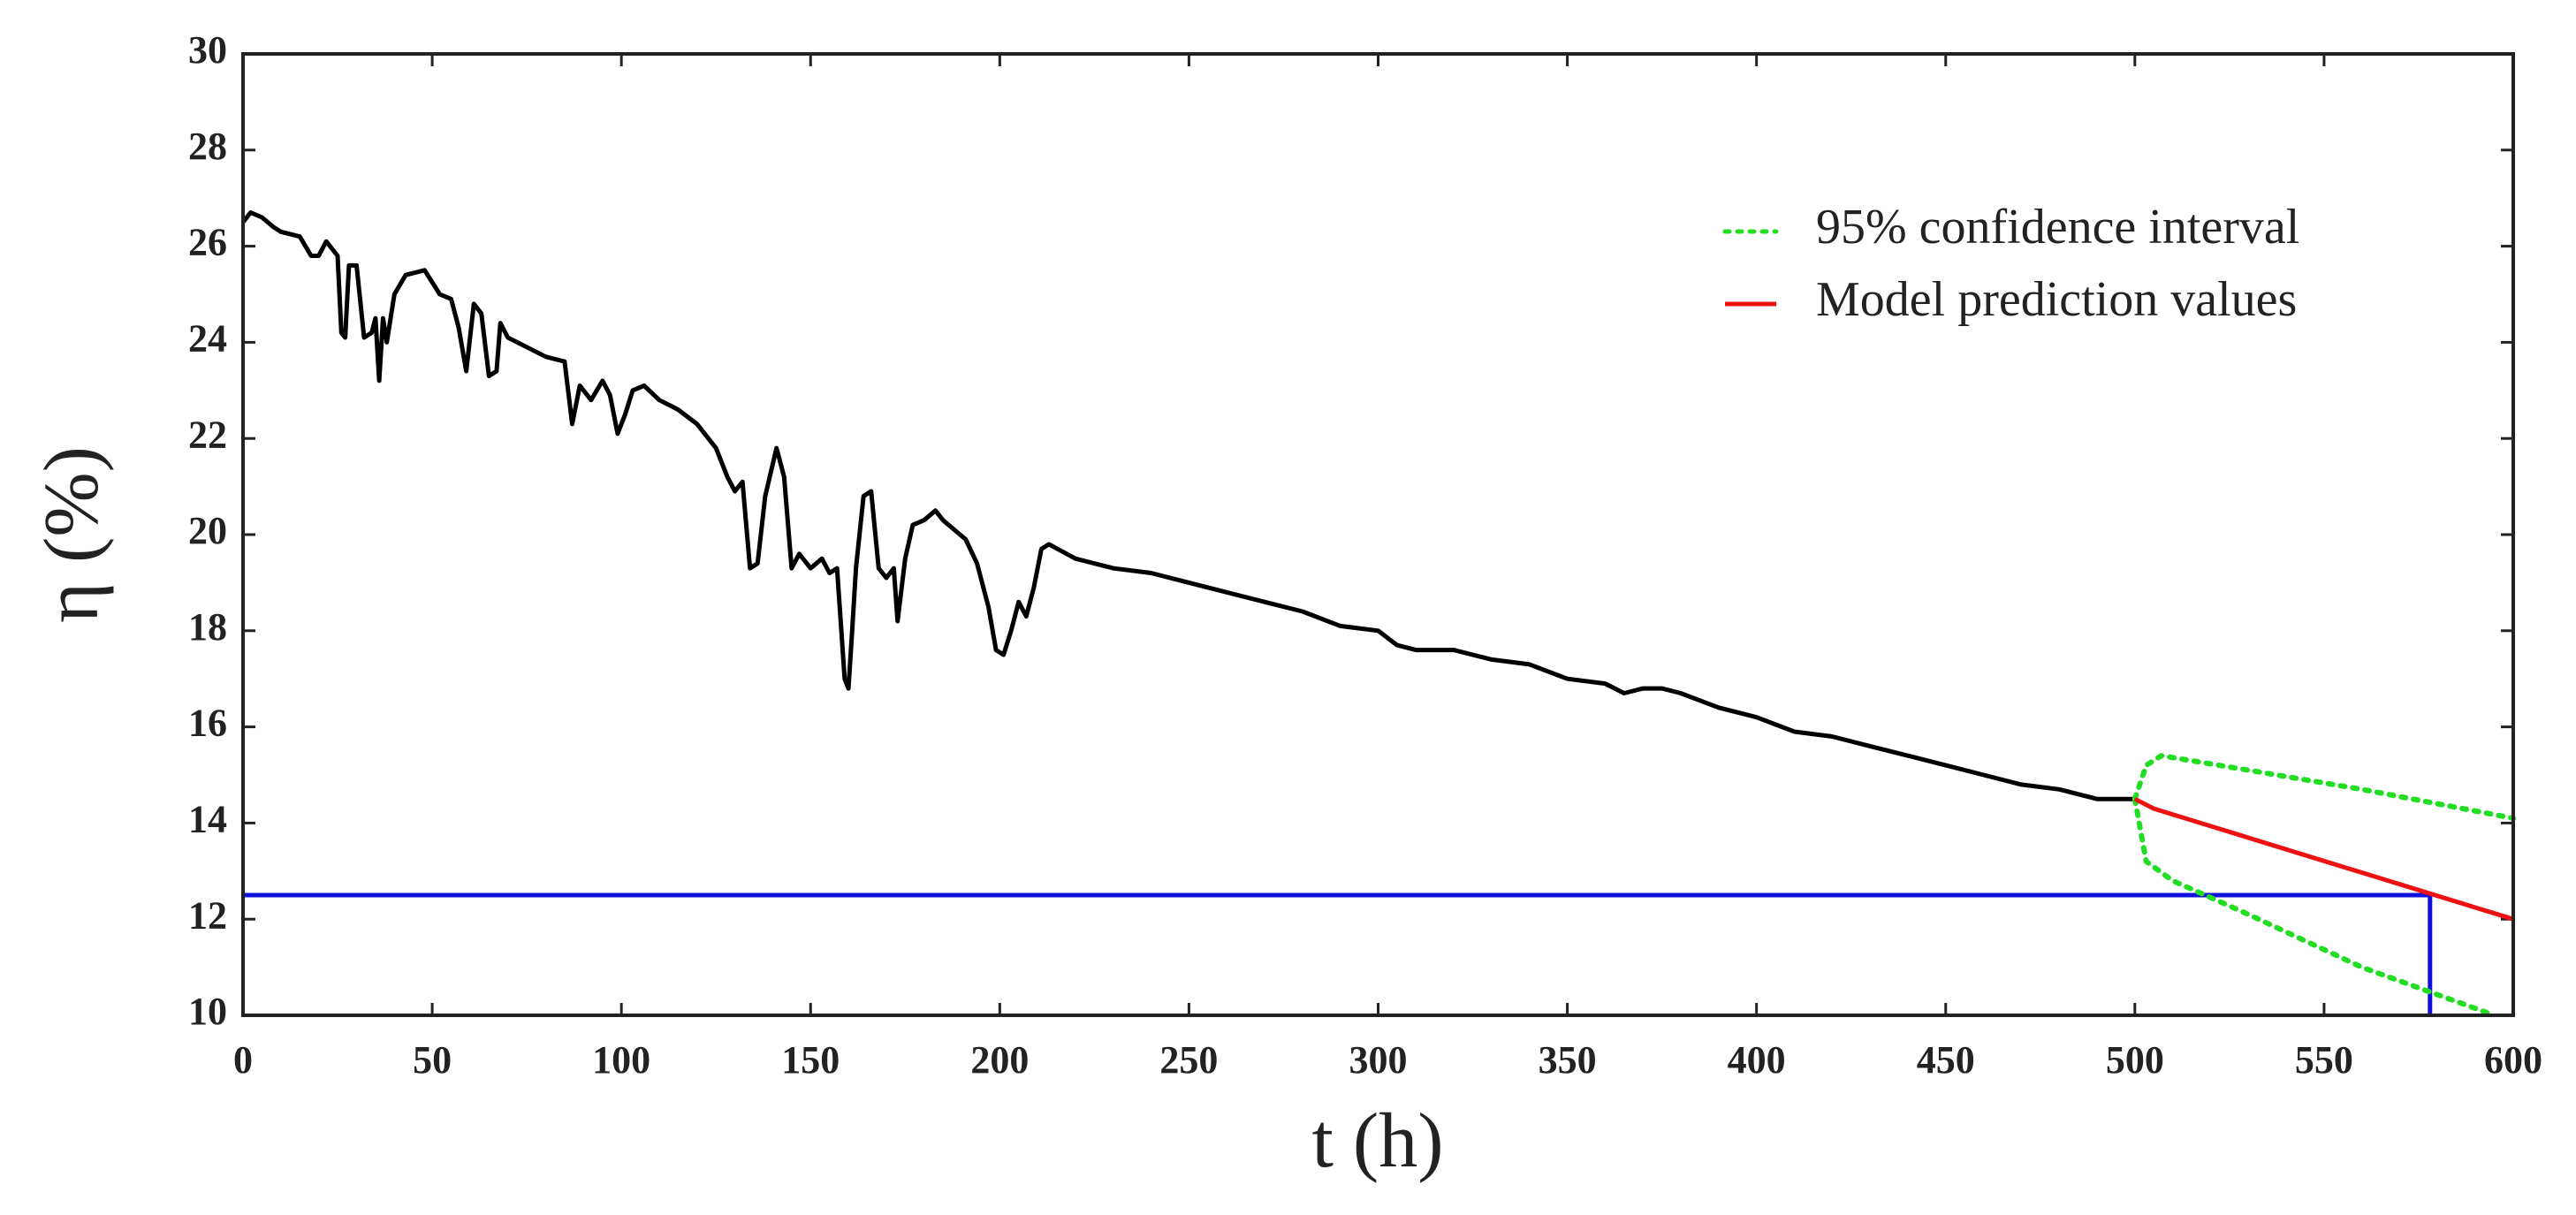 This screenshot has height=1215, width=2576. I want to click on x-tick-label: 550, so click(2324, 1060).